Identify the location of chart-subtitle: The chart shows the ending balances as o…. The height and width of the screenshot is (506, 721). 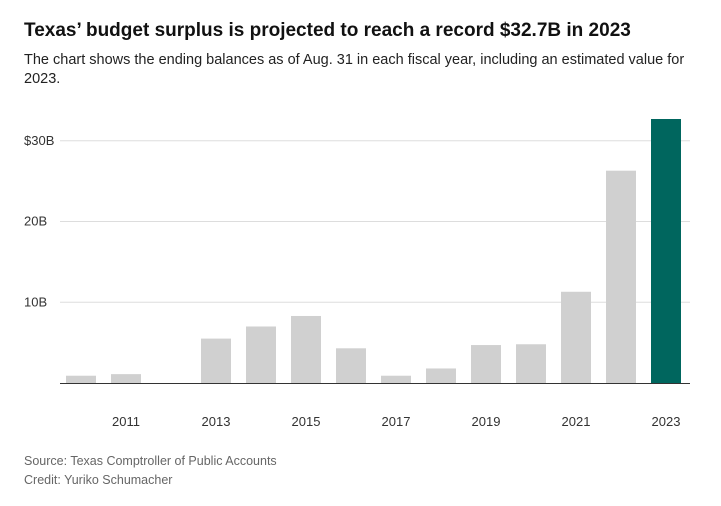
(354, 69).